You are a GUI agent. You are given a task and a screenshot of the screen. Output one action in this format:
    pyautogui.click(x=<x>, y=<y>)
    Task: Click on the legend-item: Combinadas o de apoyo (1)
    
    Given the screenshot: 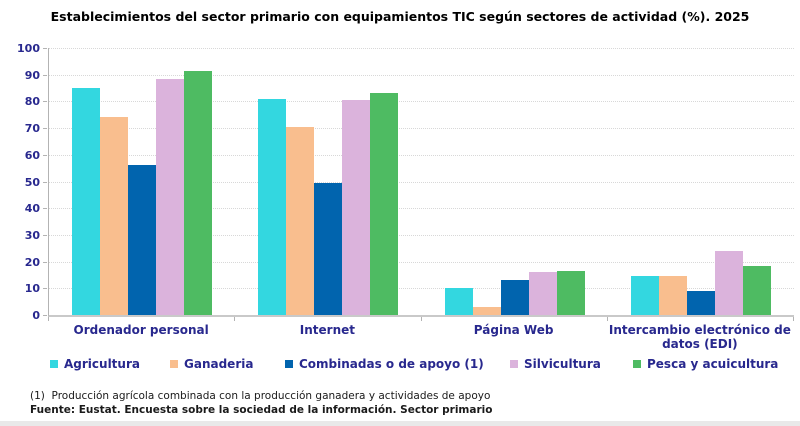 What is the action you would take?
    pyautogui.click(x=384, y=364)
    